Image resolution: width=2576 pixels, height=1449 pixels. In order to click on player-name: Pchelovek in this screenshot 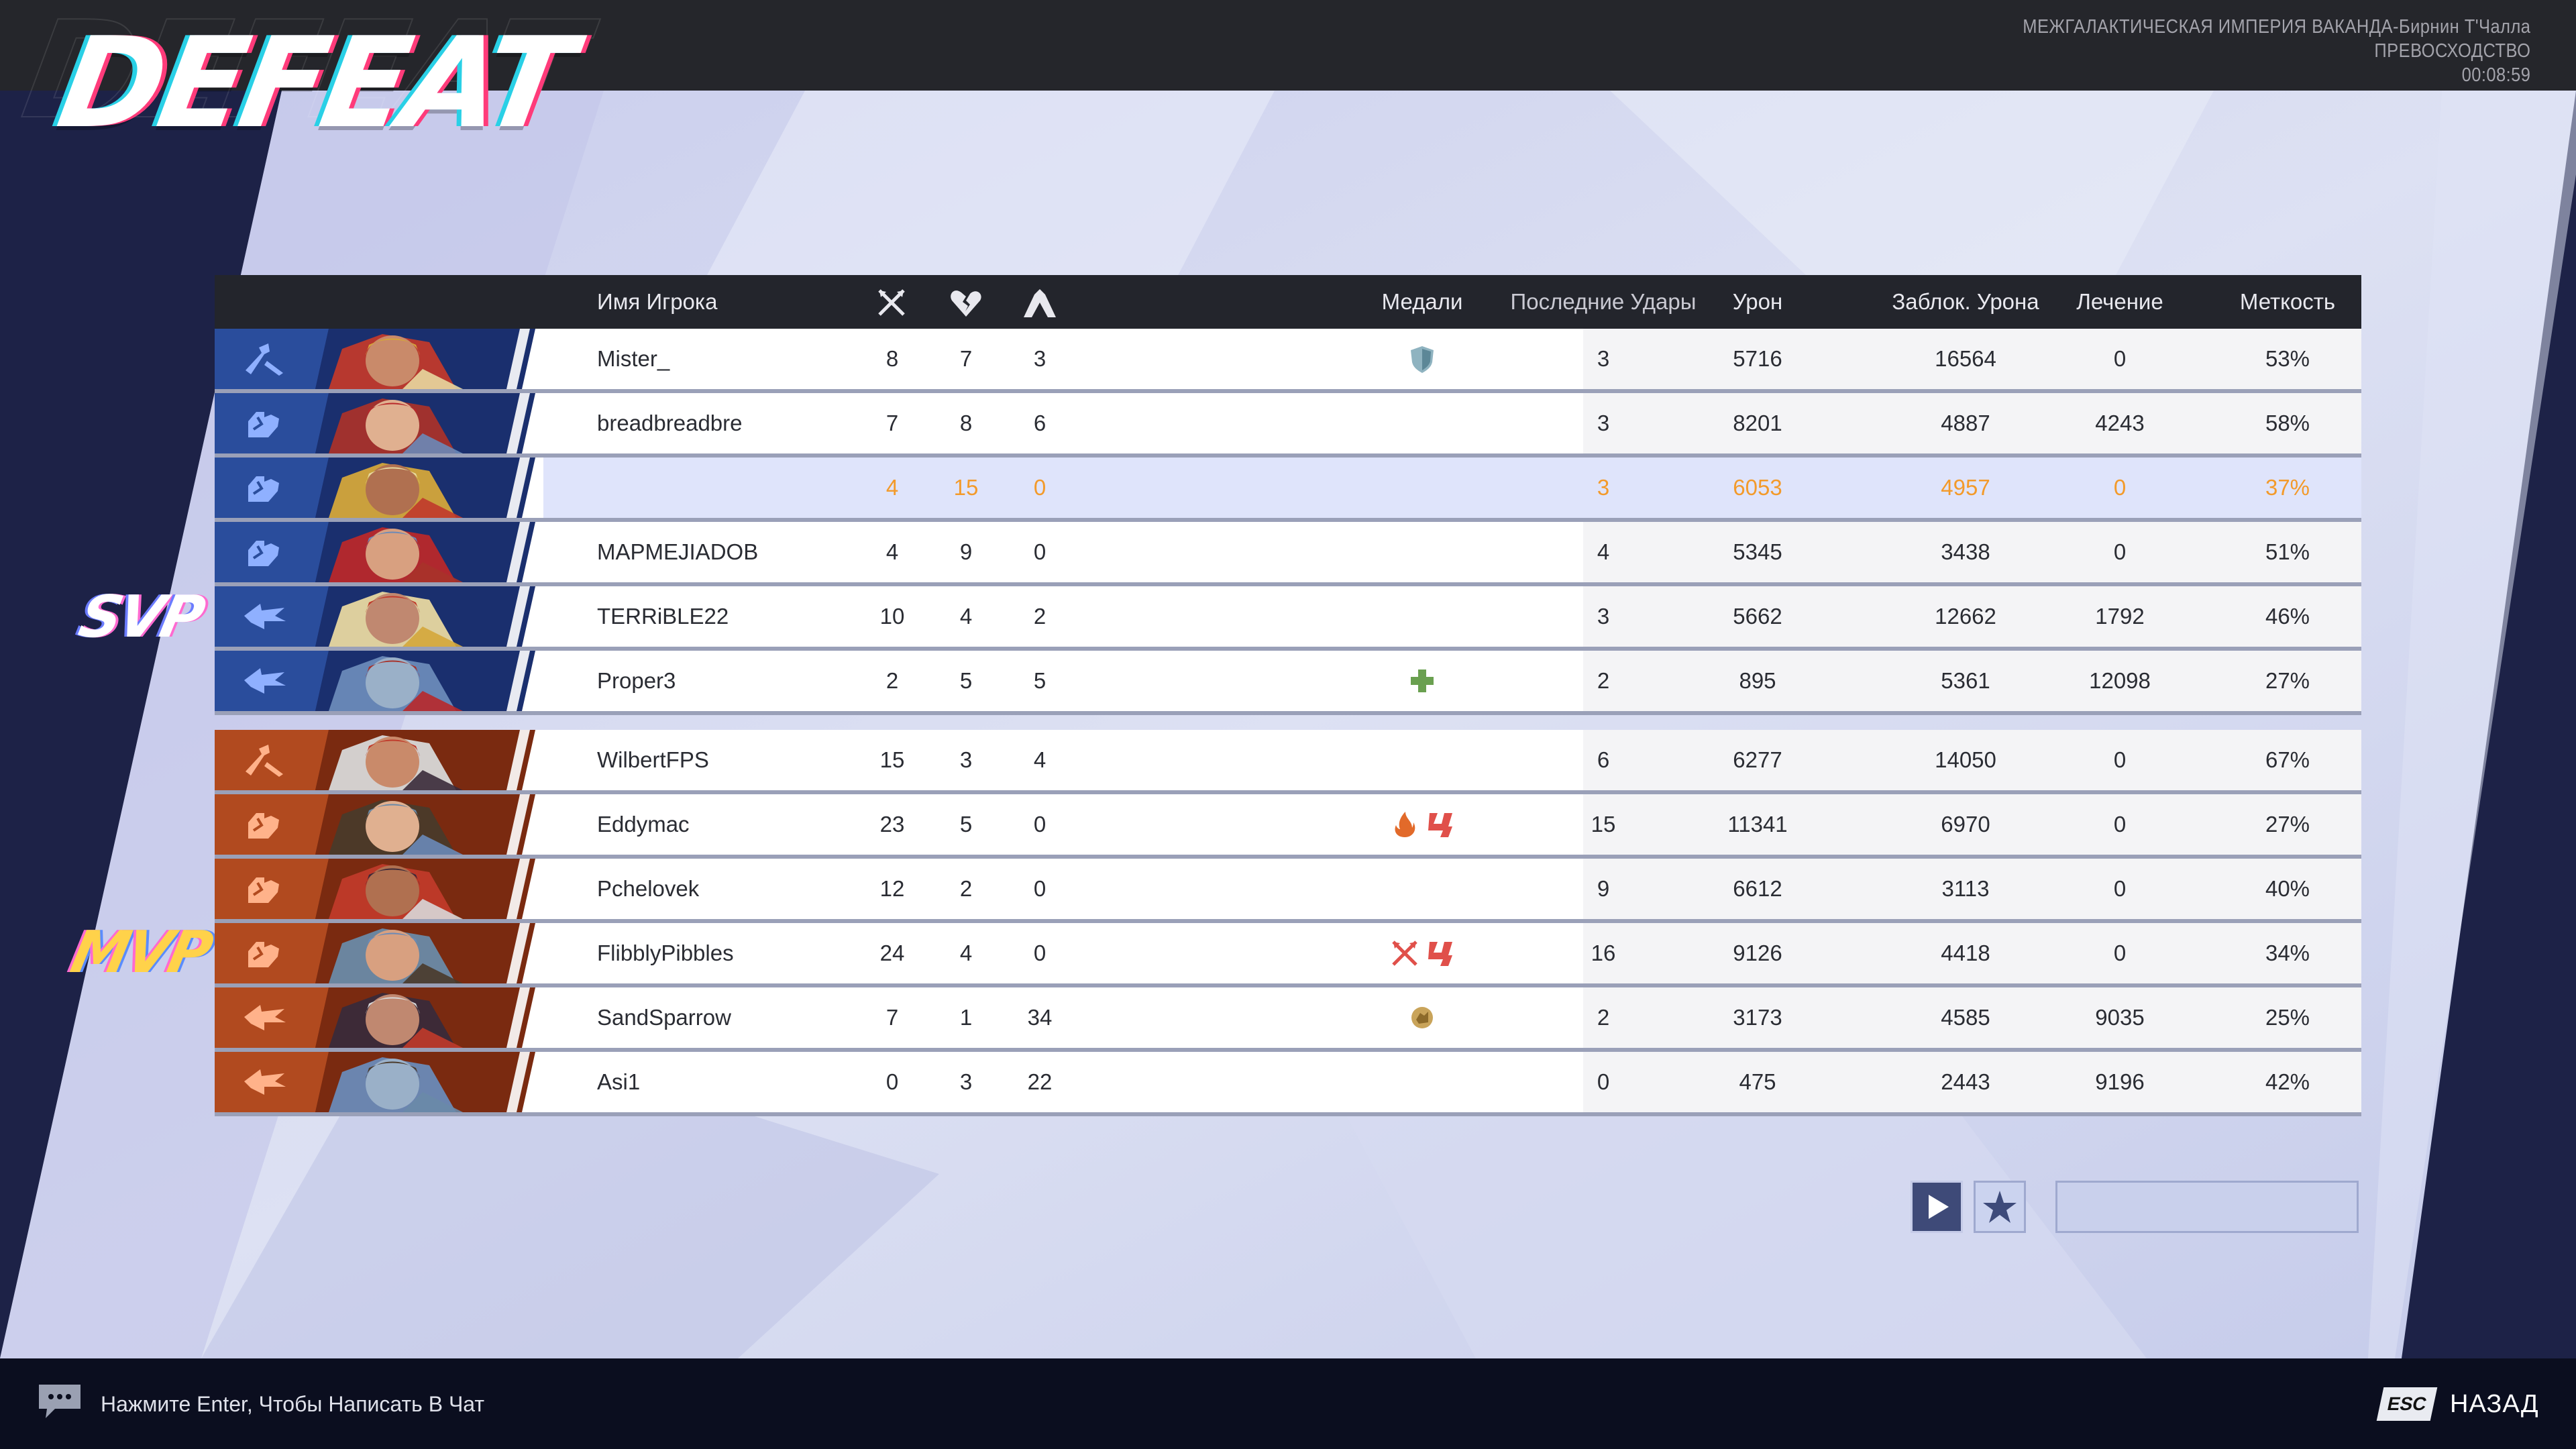, I will do `click(648, 888)`.